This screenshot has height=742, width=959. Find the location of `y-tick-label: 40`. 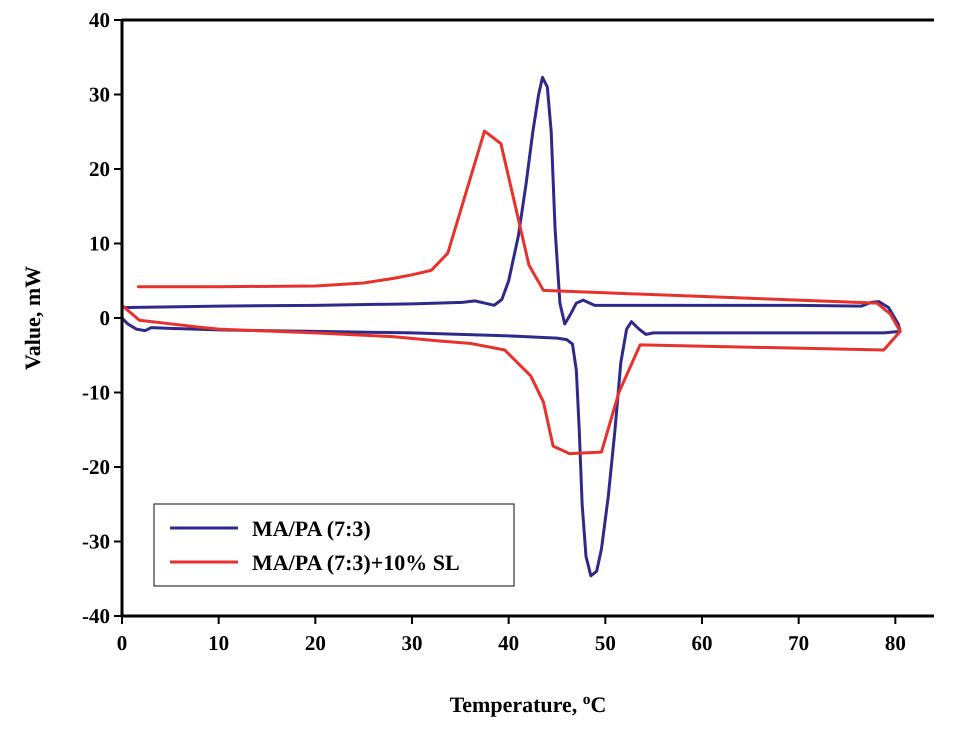

y-tick-label: 40 is located at coordinates (99, 20).